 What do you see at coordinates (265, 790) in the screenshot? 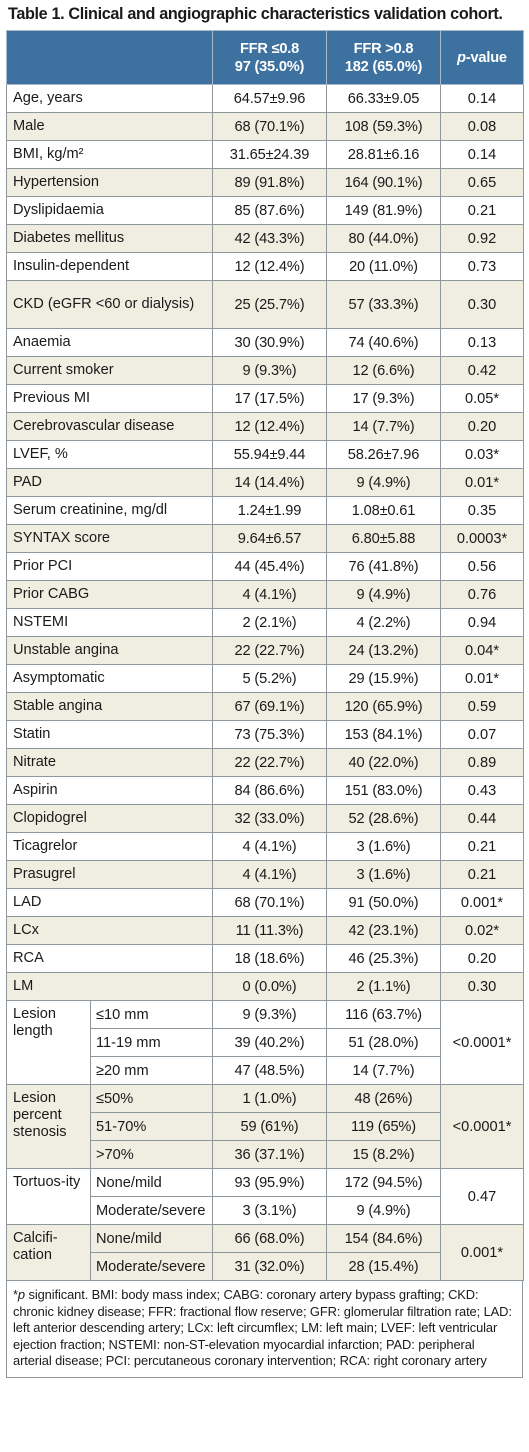
I see `table-row: Aspirin 84 (86.6%) 151 (83.0%) 0.43` at bounding box center [265, 790].